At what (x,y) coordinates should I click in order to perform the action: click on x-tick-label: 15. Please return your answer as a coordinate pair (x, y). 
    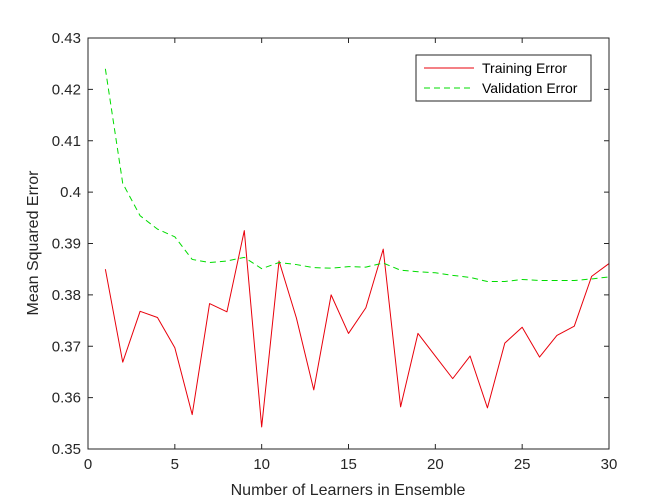
    Looking at the image, I should click on (348, 464).